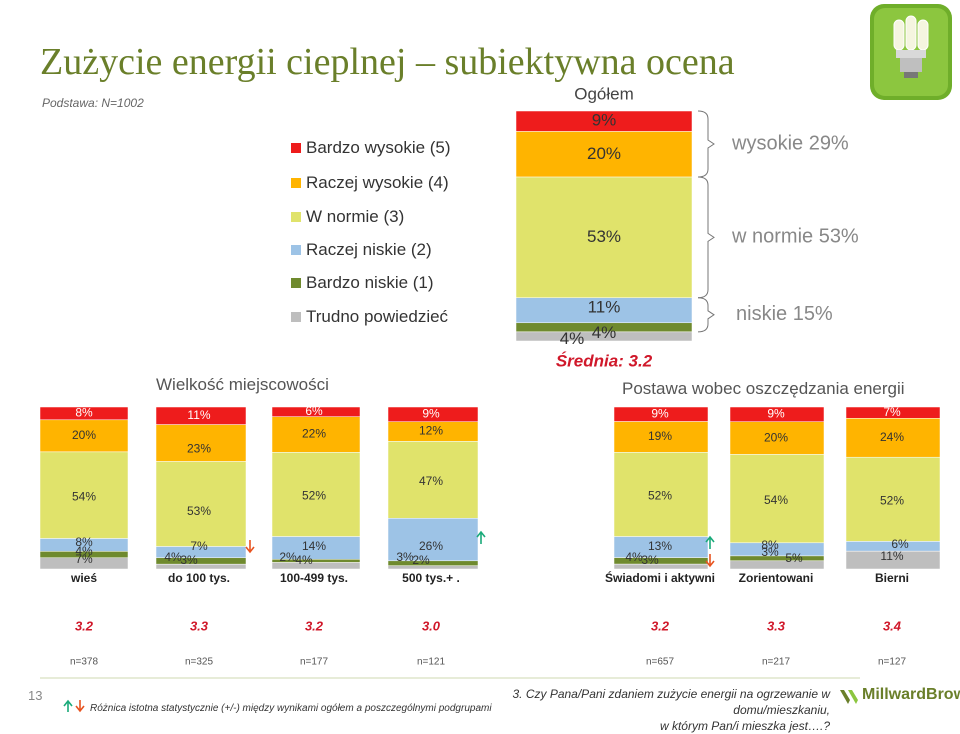 This screenshot has height=734, width=960. Describe the element at coordinates (604, 307) in the screenshot. I see `overall-segment-label: 11%` at that location.